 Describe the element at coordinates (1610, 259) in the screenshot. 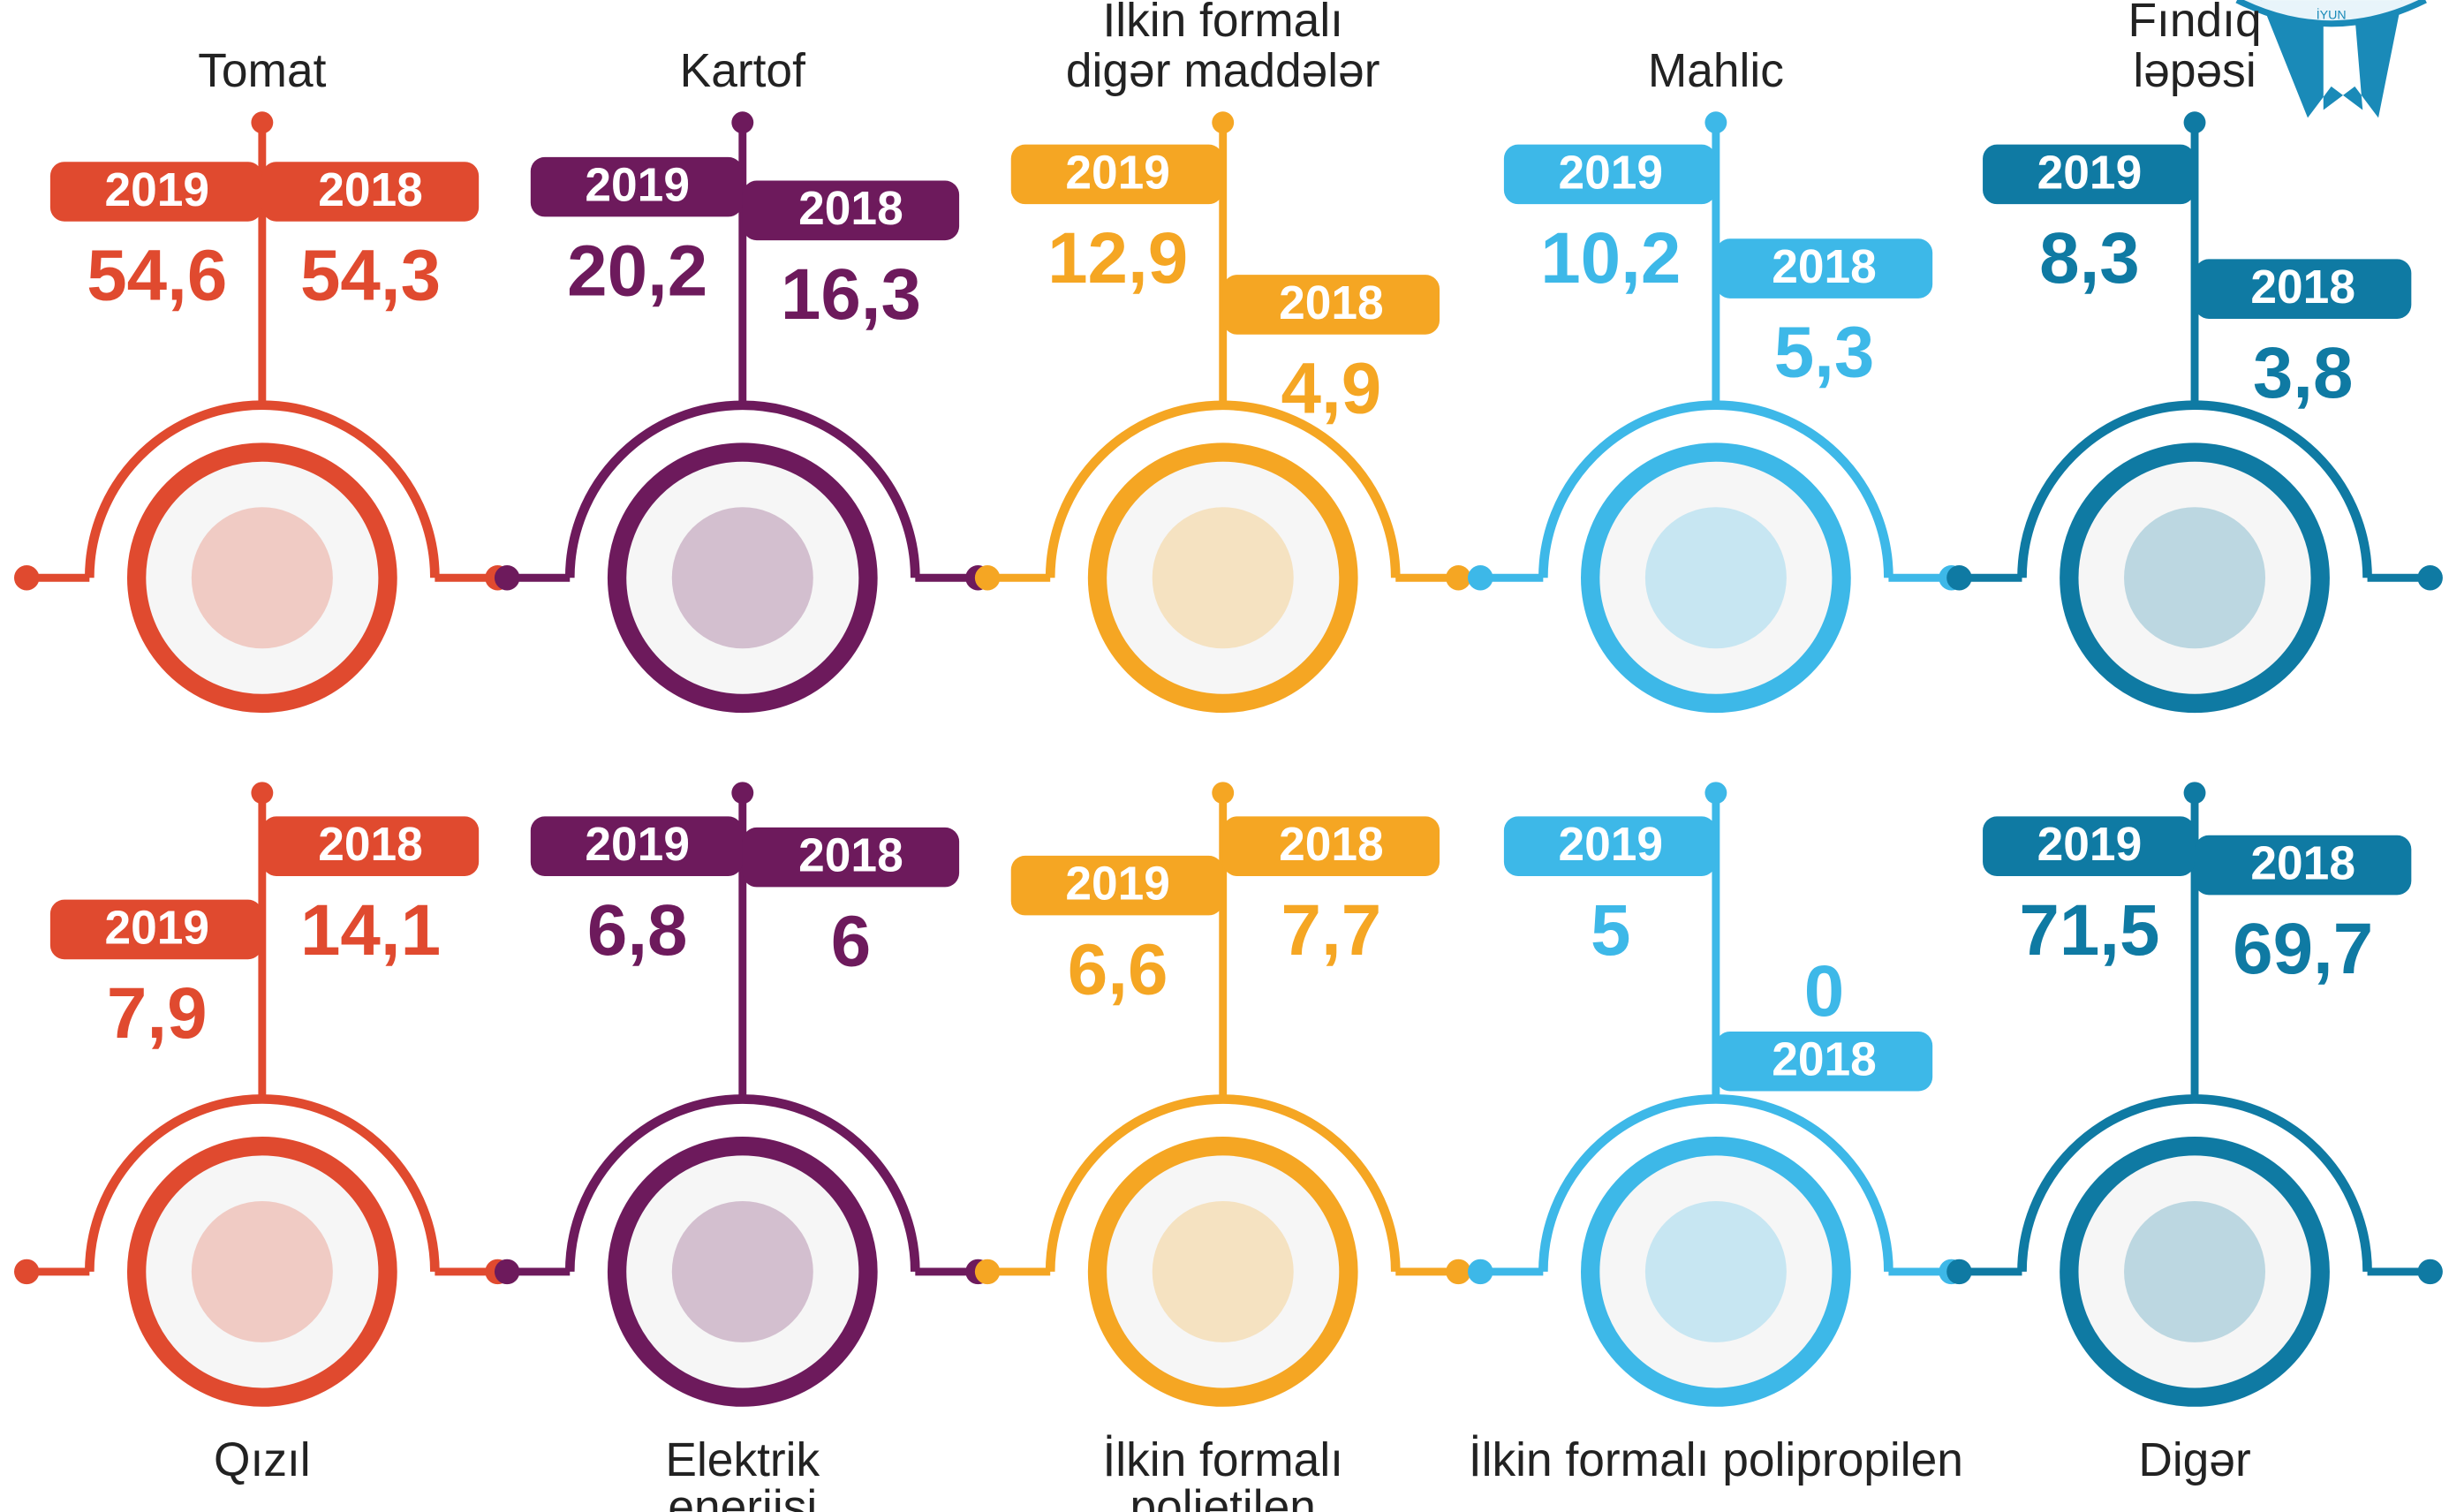

I see `value: 10,2` at that location.